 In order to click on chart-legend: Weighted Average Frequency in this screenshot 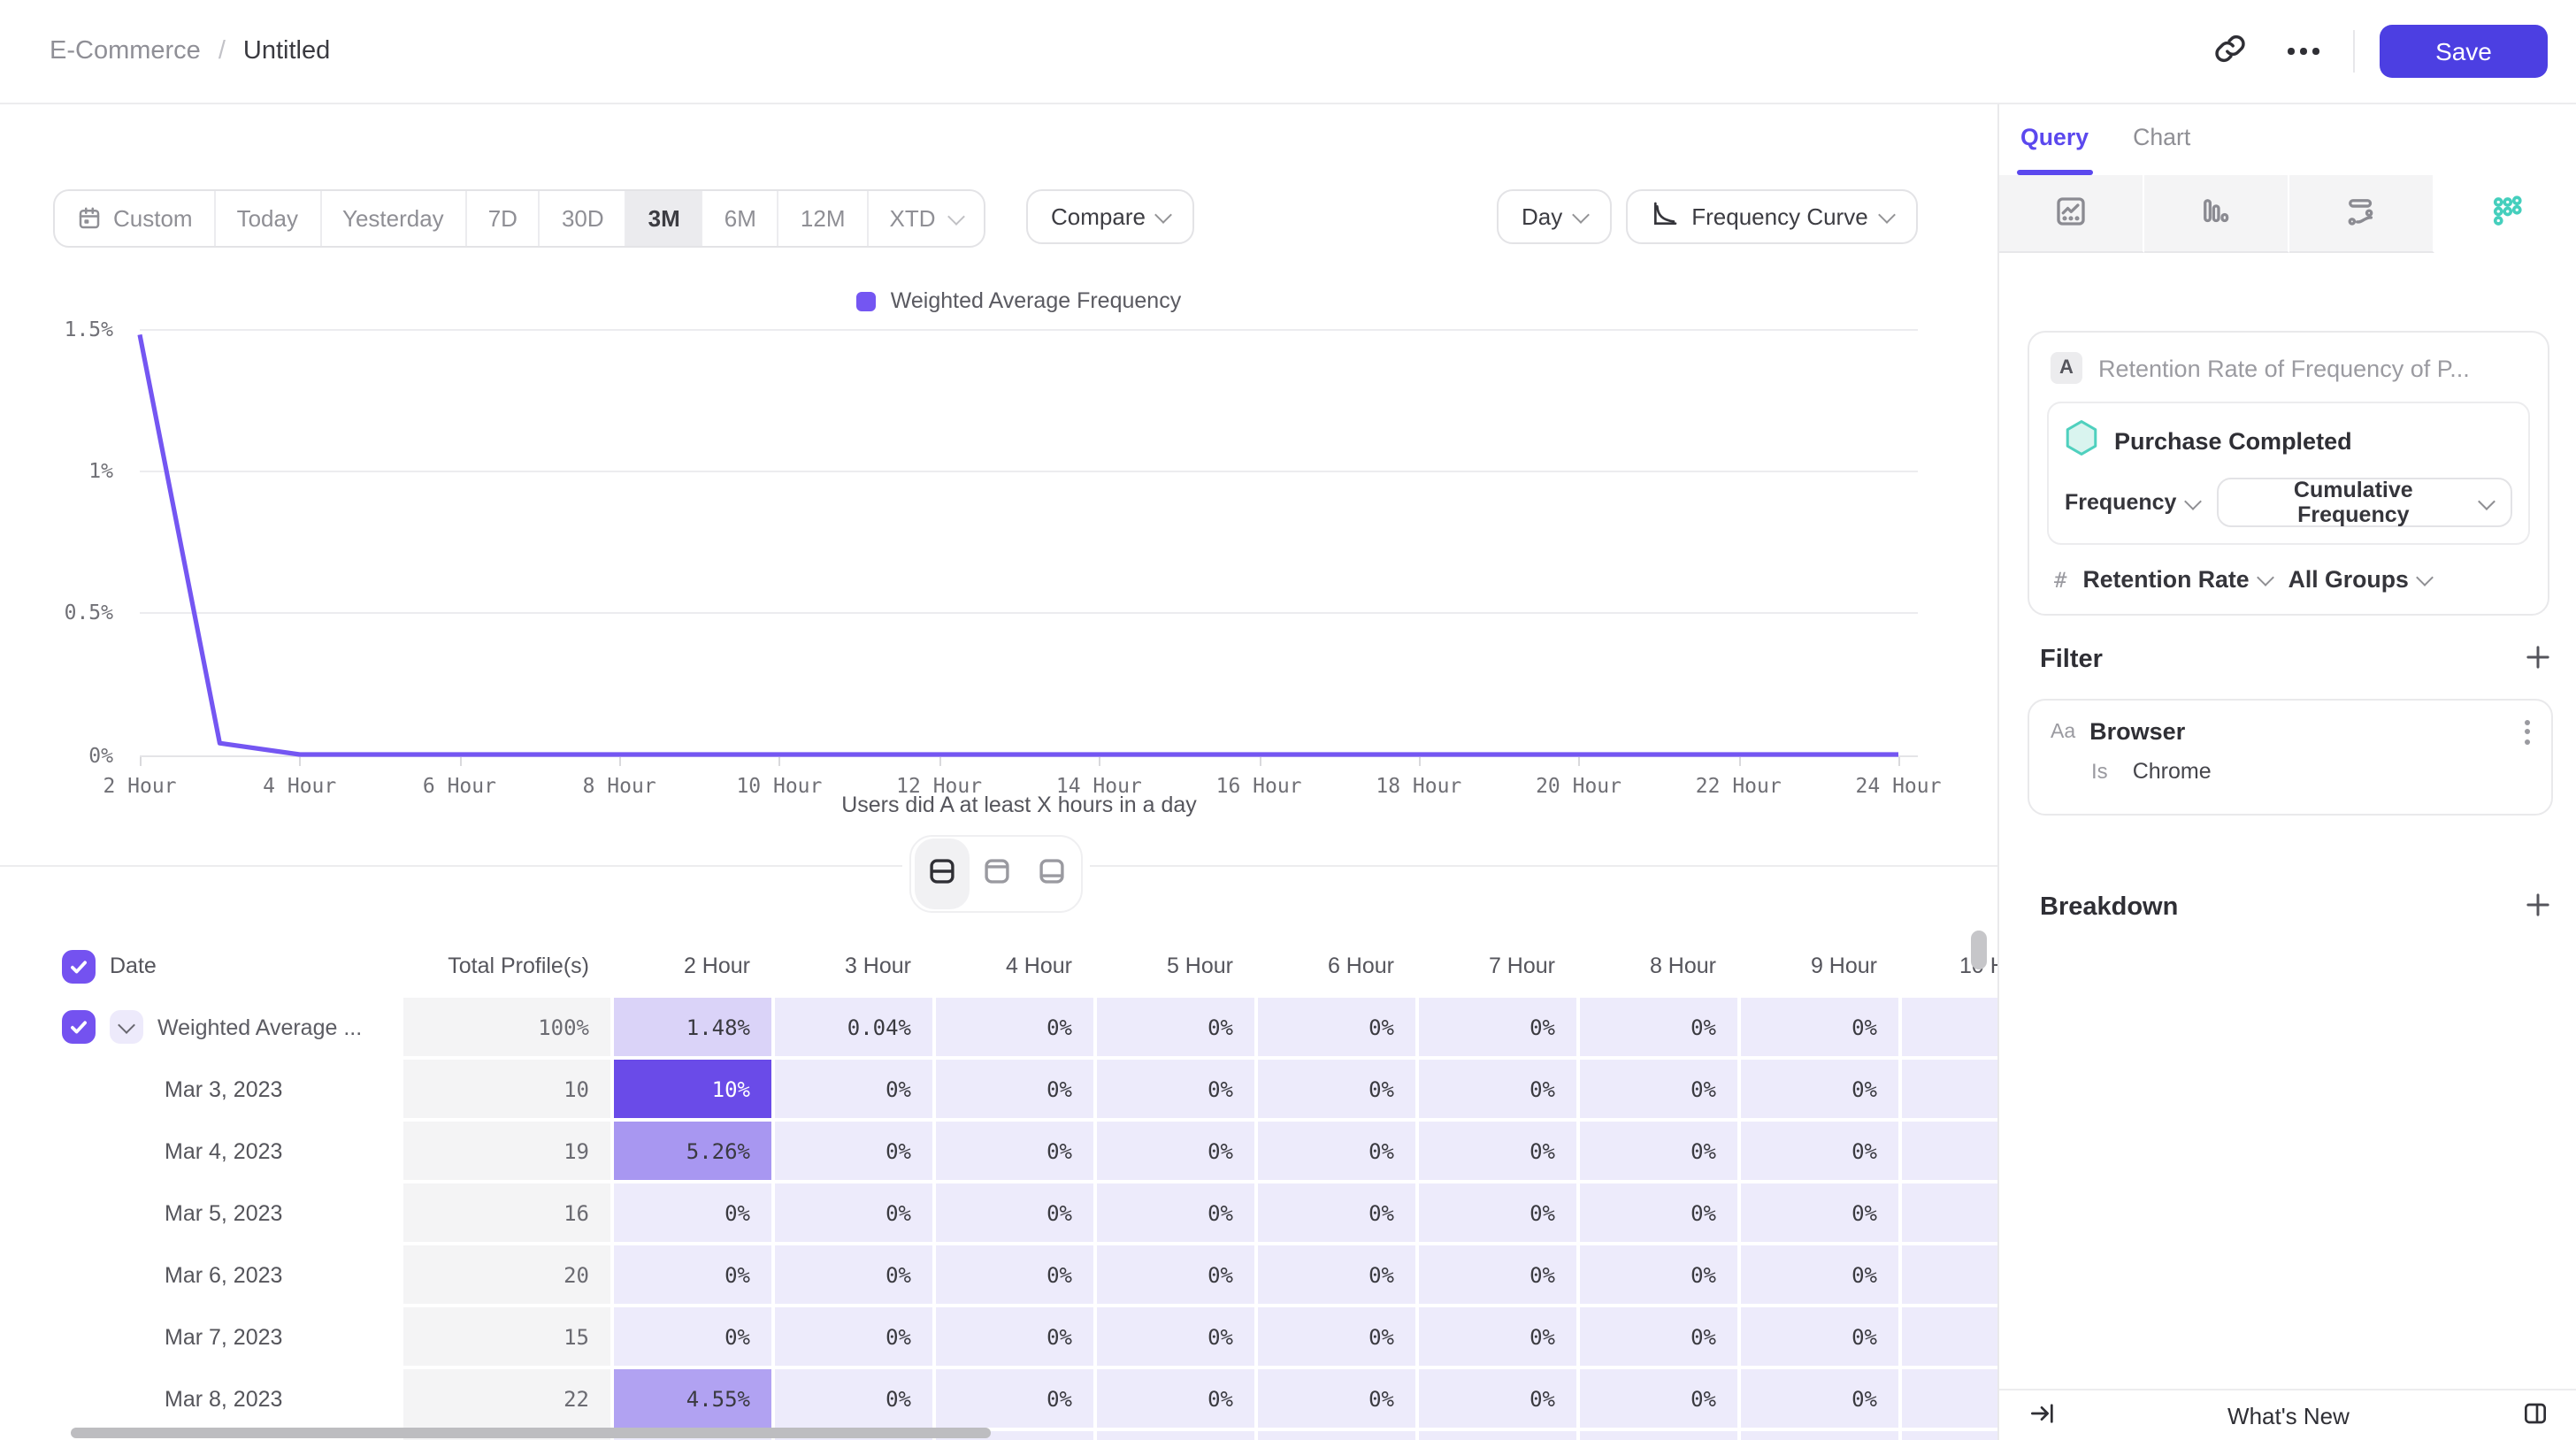, I will do `click(1019, 300)`.